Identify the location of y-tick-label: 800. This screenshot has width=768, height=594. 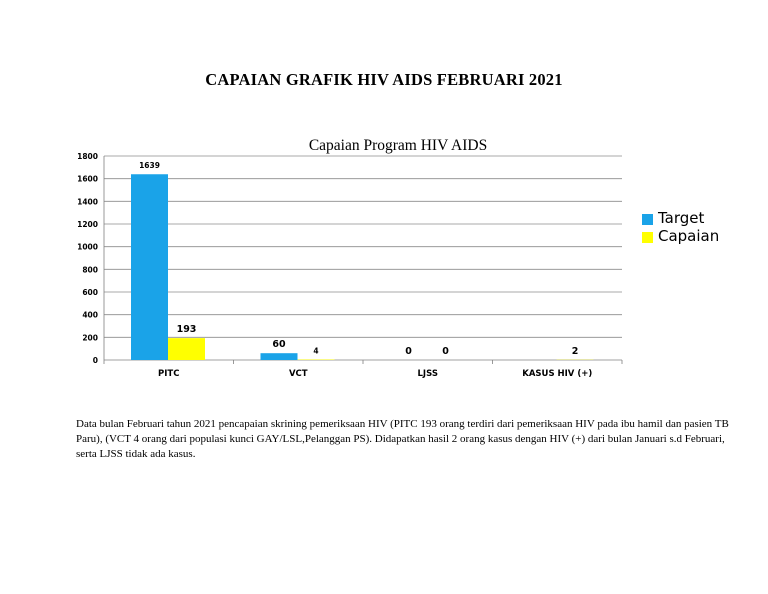
(90, 269).